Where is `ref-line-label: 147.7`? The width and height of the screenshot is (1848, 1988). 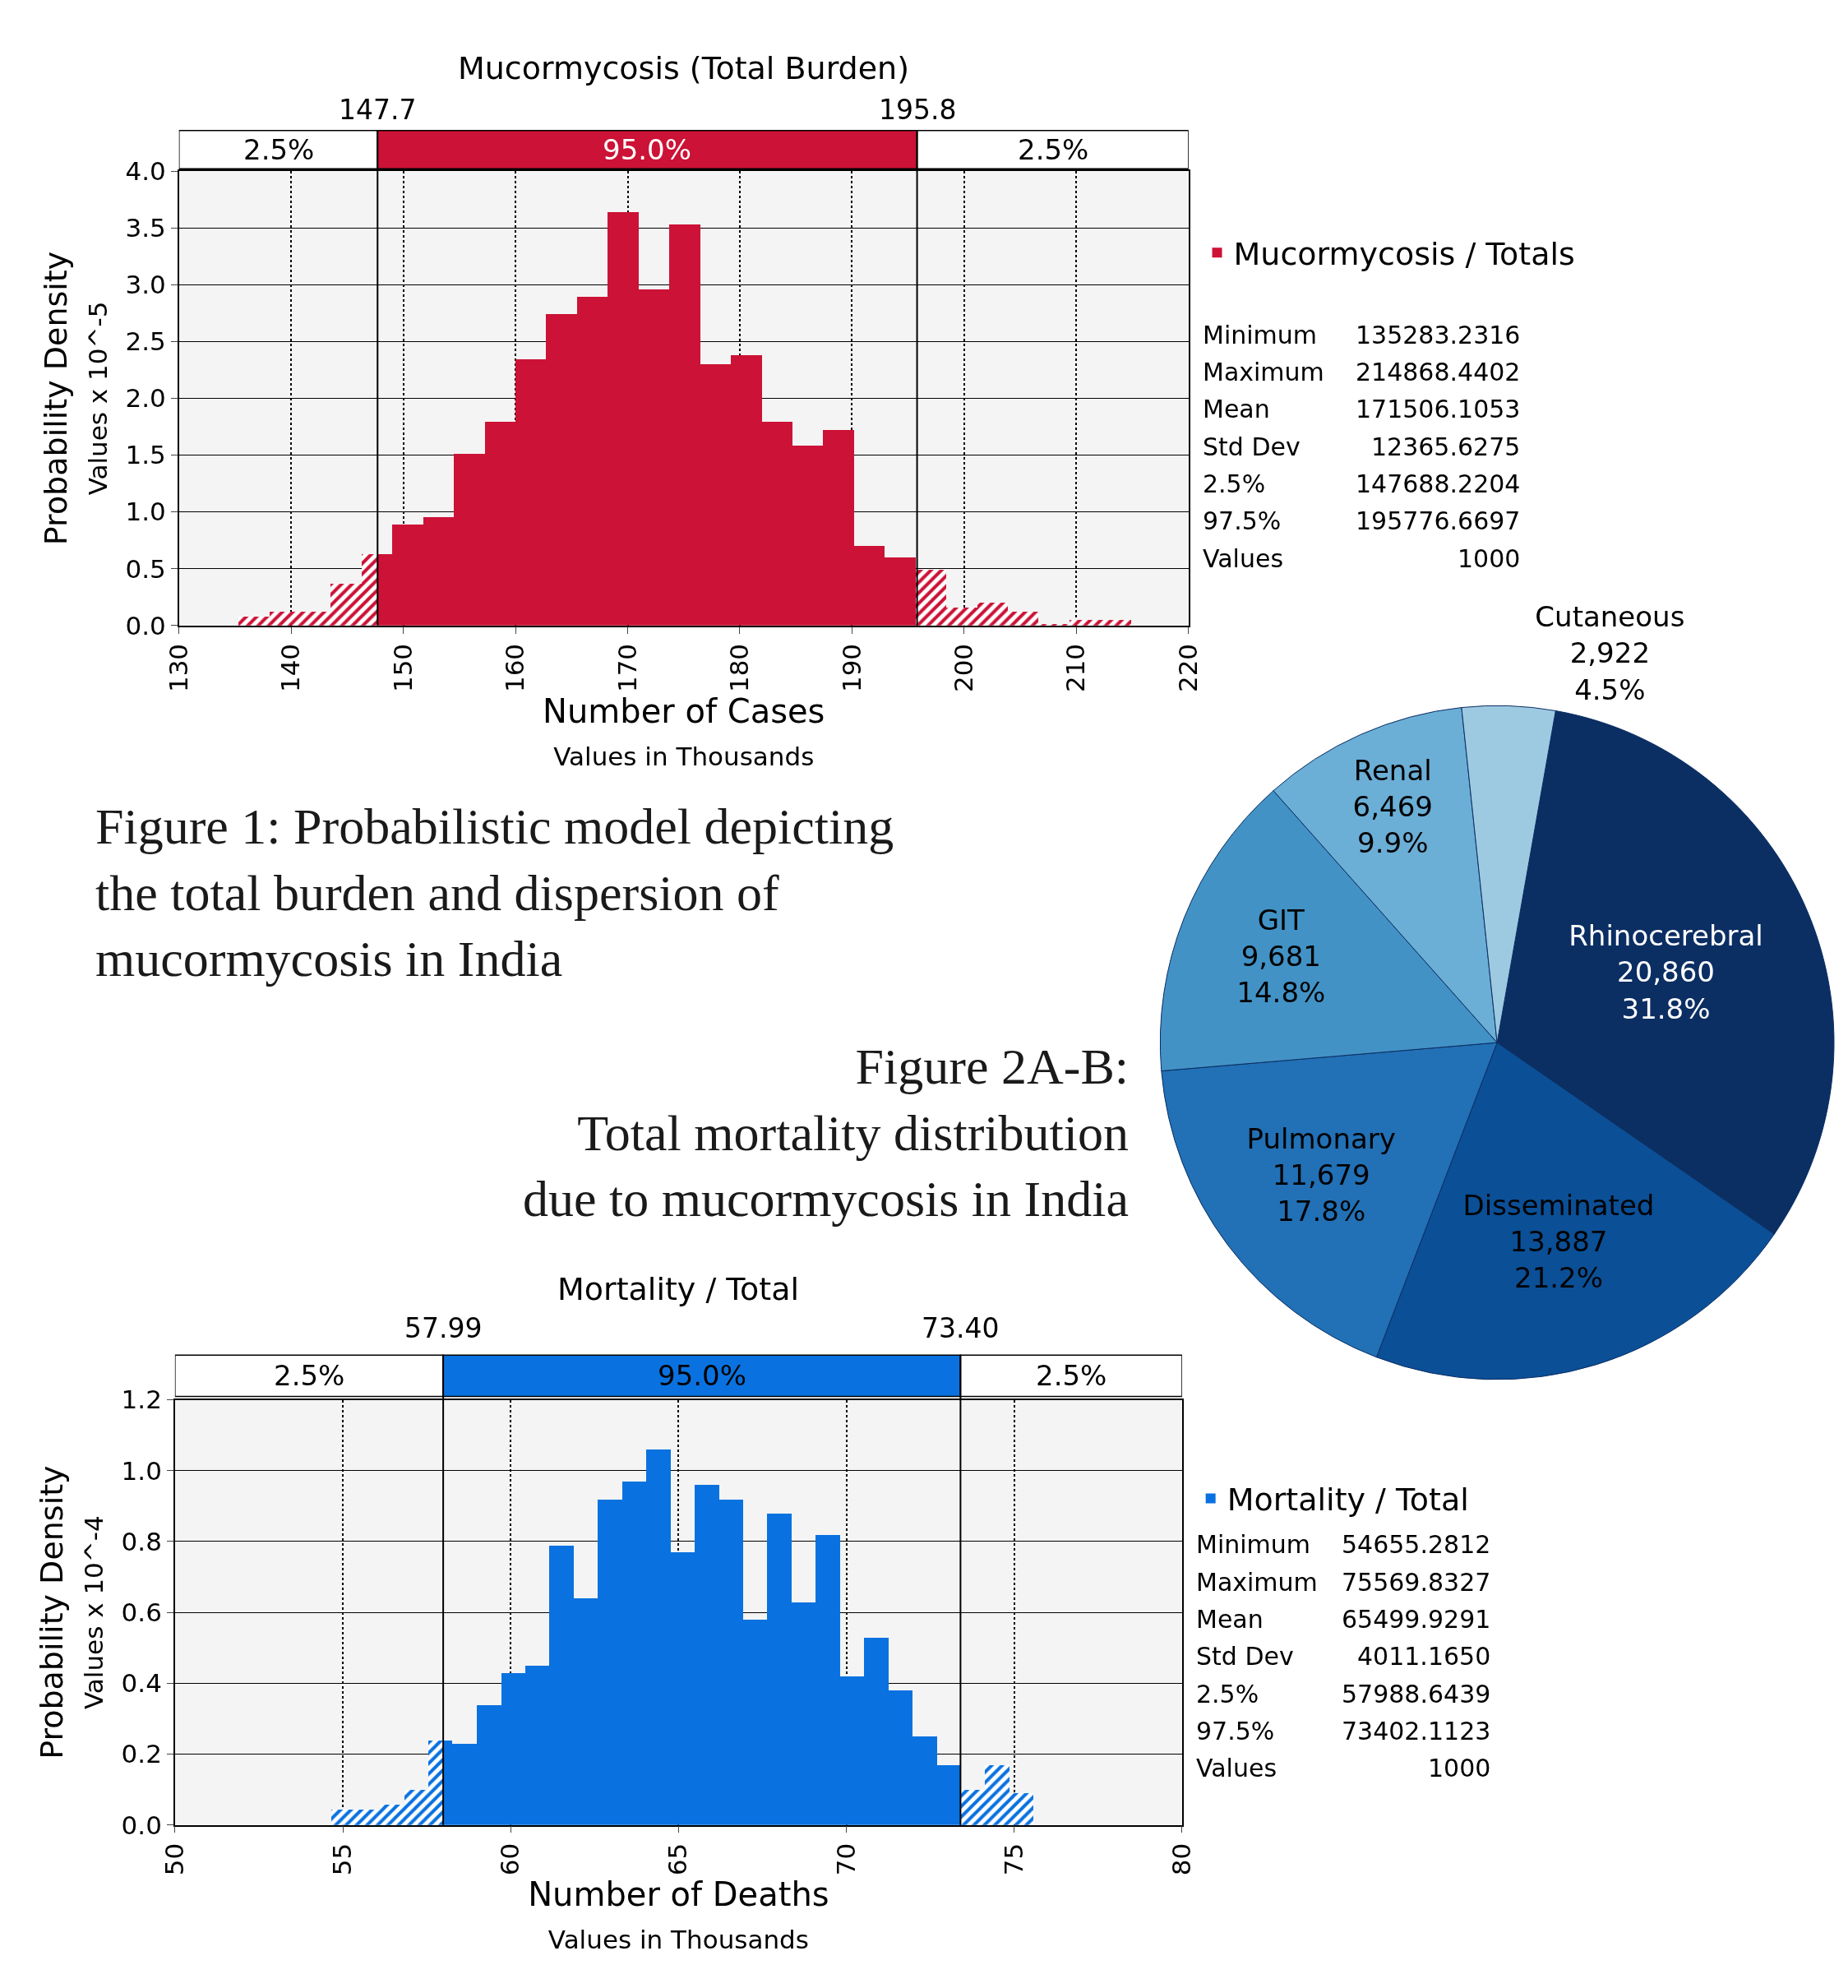
ref-line-label: 147.7 is located at coordinates (378, 110).